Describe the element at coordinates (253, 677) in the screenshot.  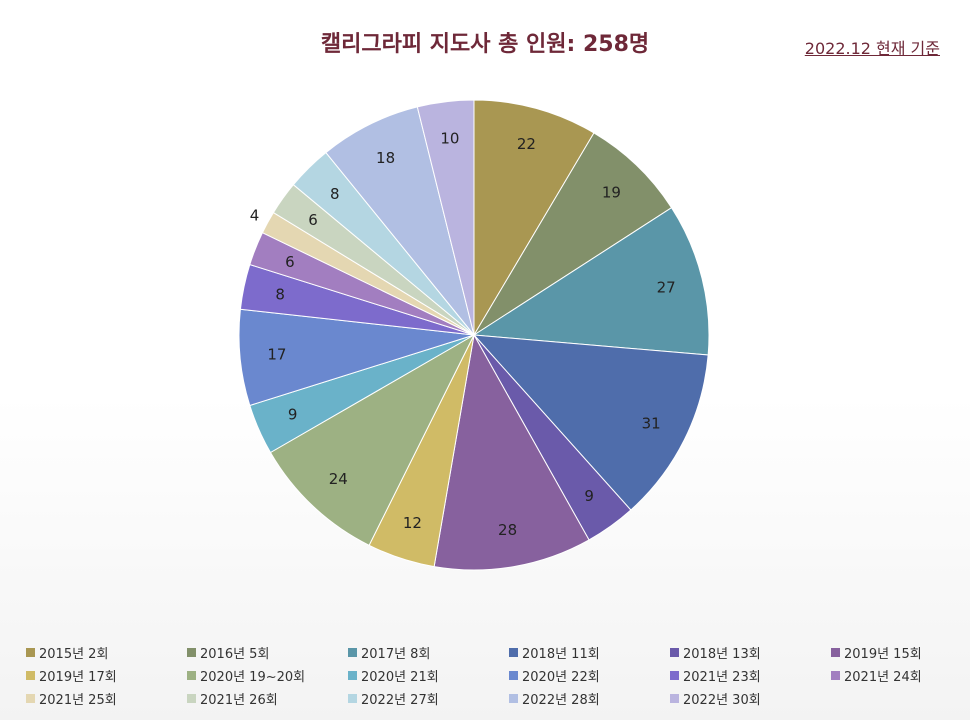
I see `legend-label: 2020년 19~20회` at that location.